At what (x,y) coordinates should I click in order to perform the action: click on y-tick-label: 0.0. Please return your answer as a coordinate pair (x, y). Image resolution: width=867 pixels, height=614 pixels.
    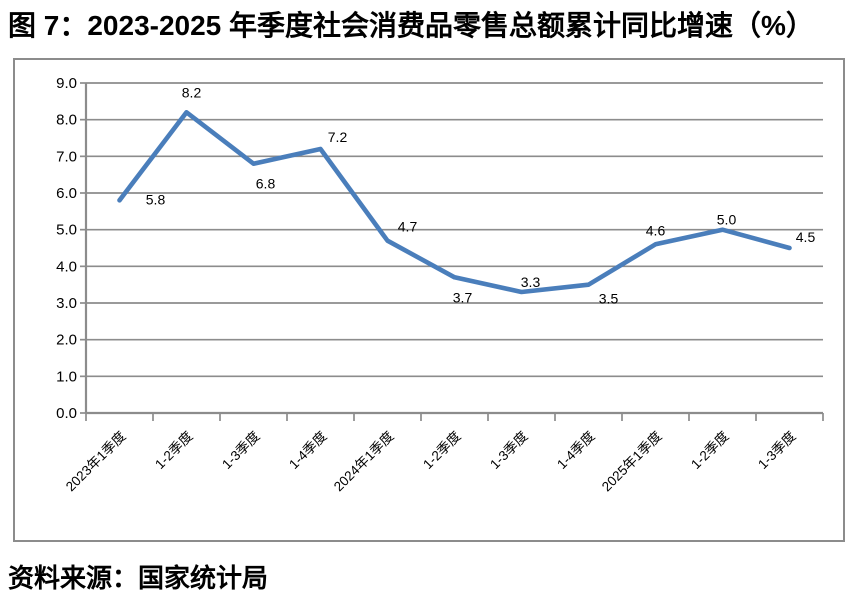
    Looking at the image, I should click on (66, 413).